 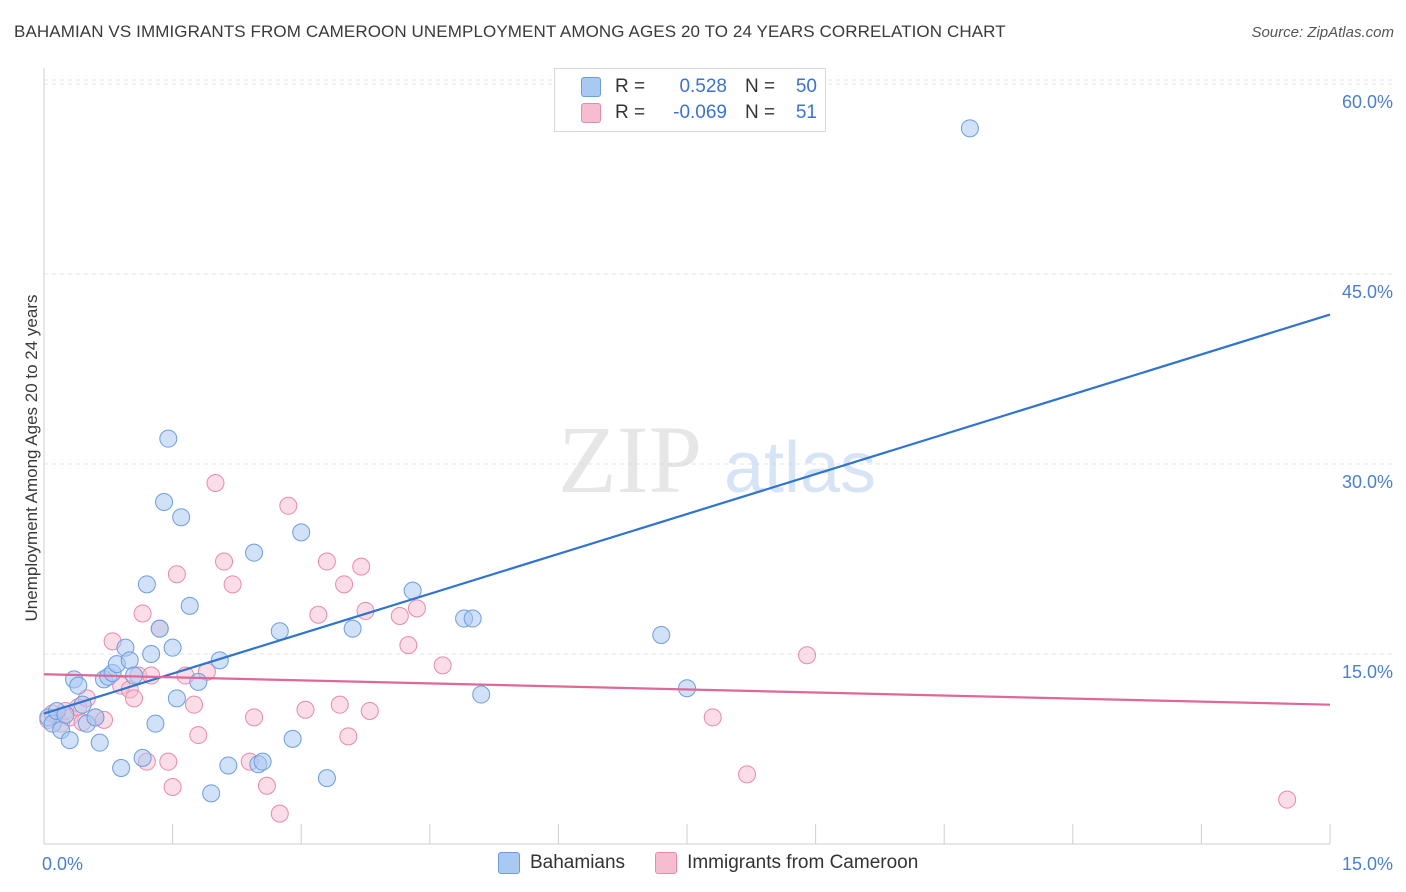 What do you see at coordinates (1367, 482) in the screenshot?
I see `y-tick-label: 30.0%` at bounding box center [1367, 482].